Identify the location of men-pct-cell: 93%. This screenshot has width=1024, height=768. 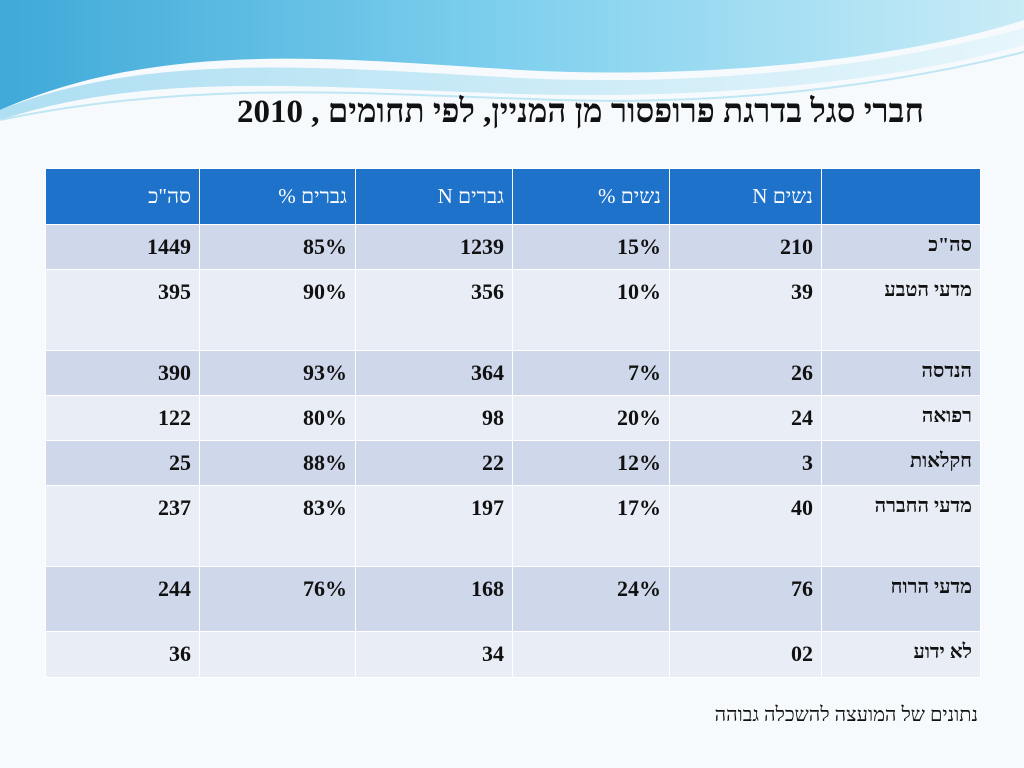
(277, 373).